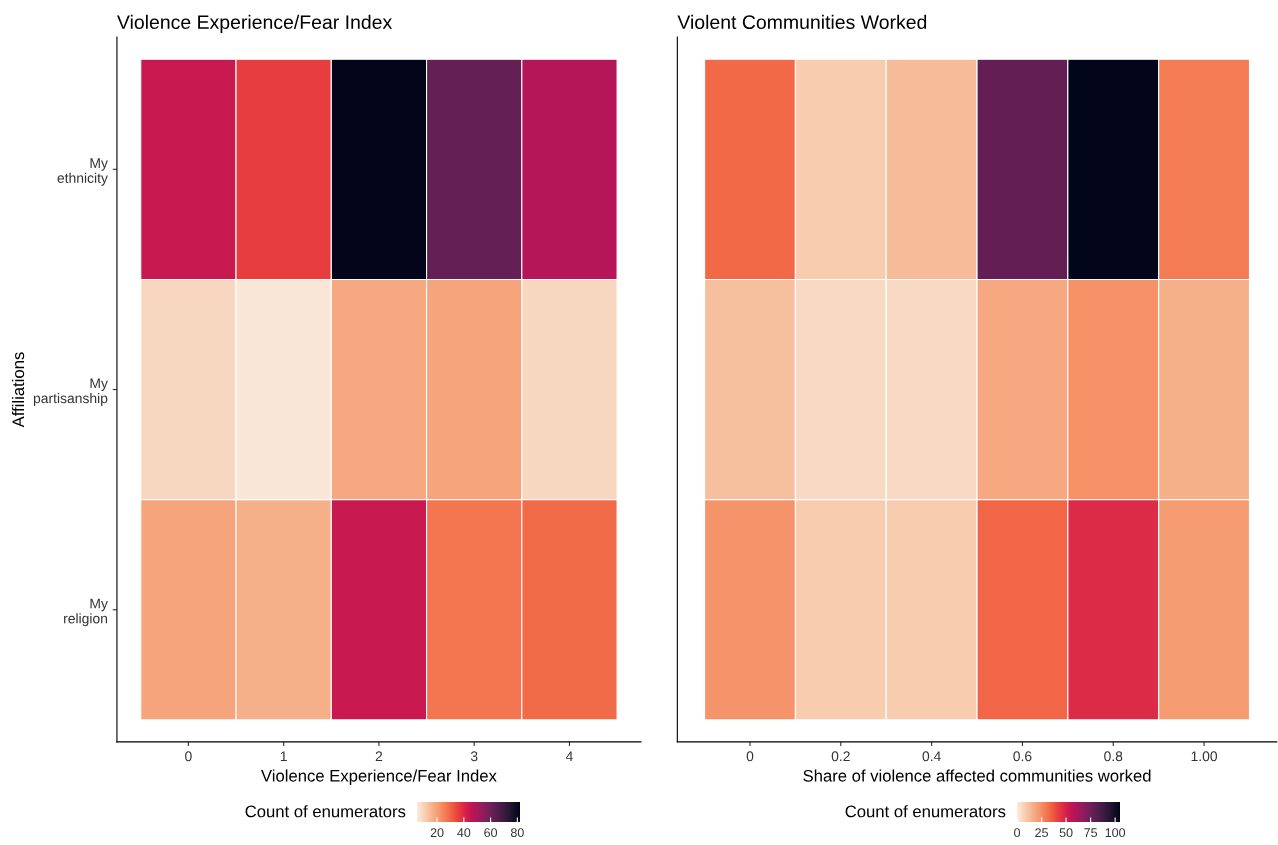  Describe the element at coordinates (379, 777) in the screenshot. I see `x-axis-title: Violence Experience/Fear Index` at that location.